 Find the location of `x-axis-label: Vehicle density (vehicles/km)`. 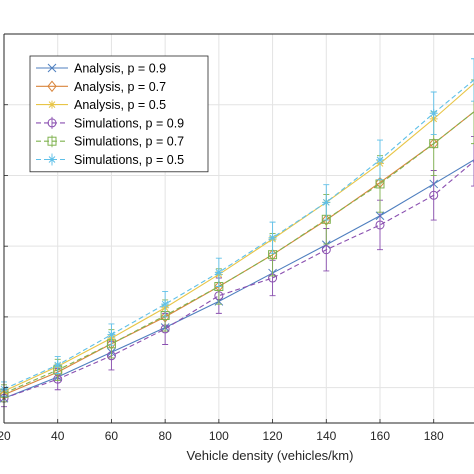

x-axis-label: Vehicle density (vehicles/km) is located at coordinates (270, 455).